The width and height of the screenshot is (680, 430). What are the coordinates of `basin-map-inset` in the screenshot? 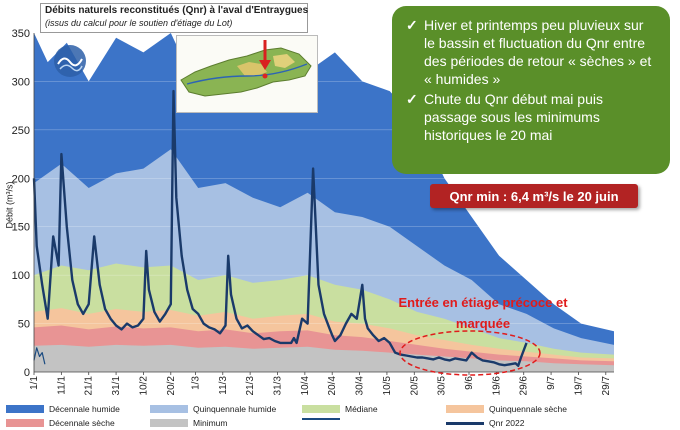 It's located at (247, 74).